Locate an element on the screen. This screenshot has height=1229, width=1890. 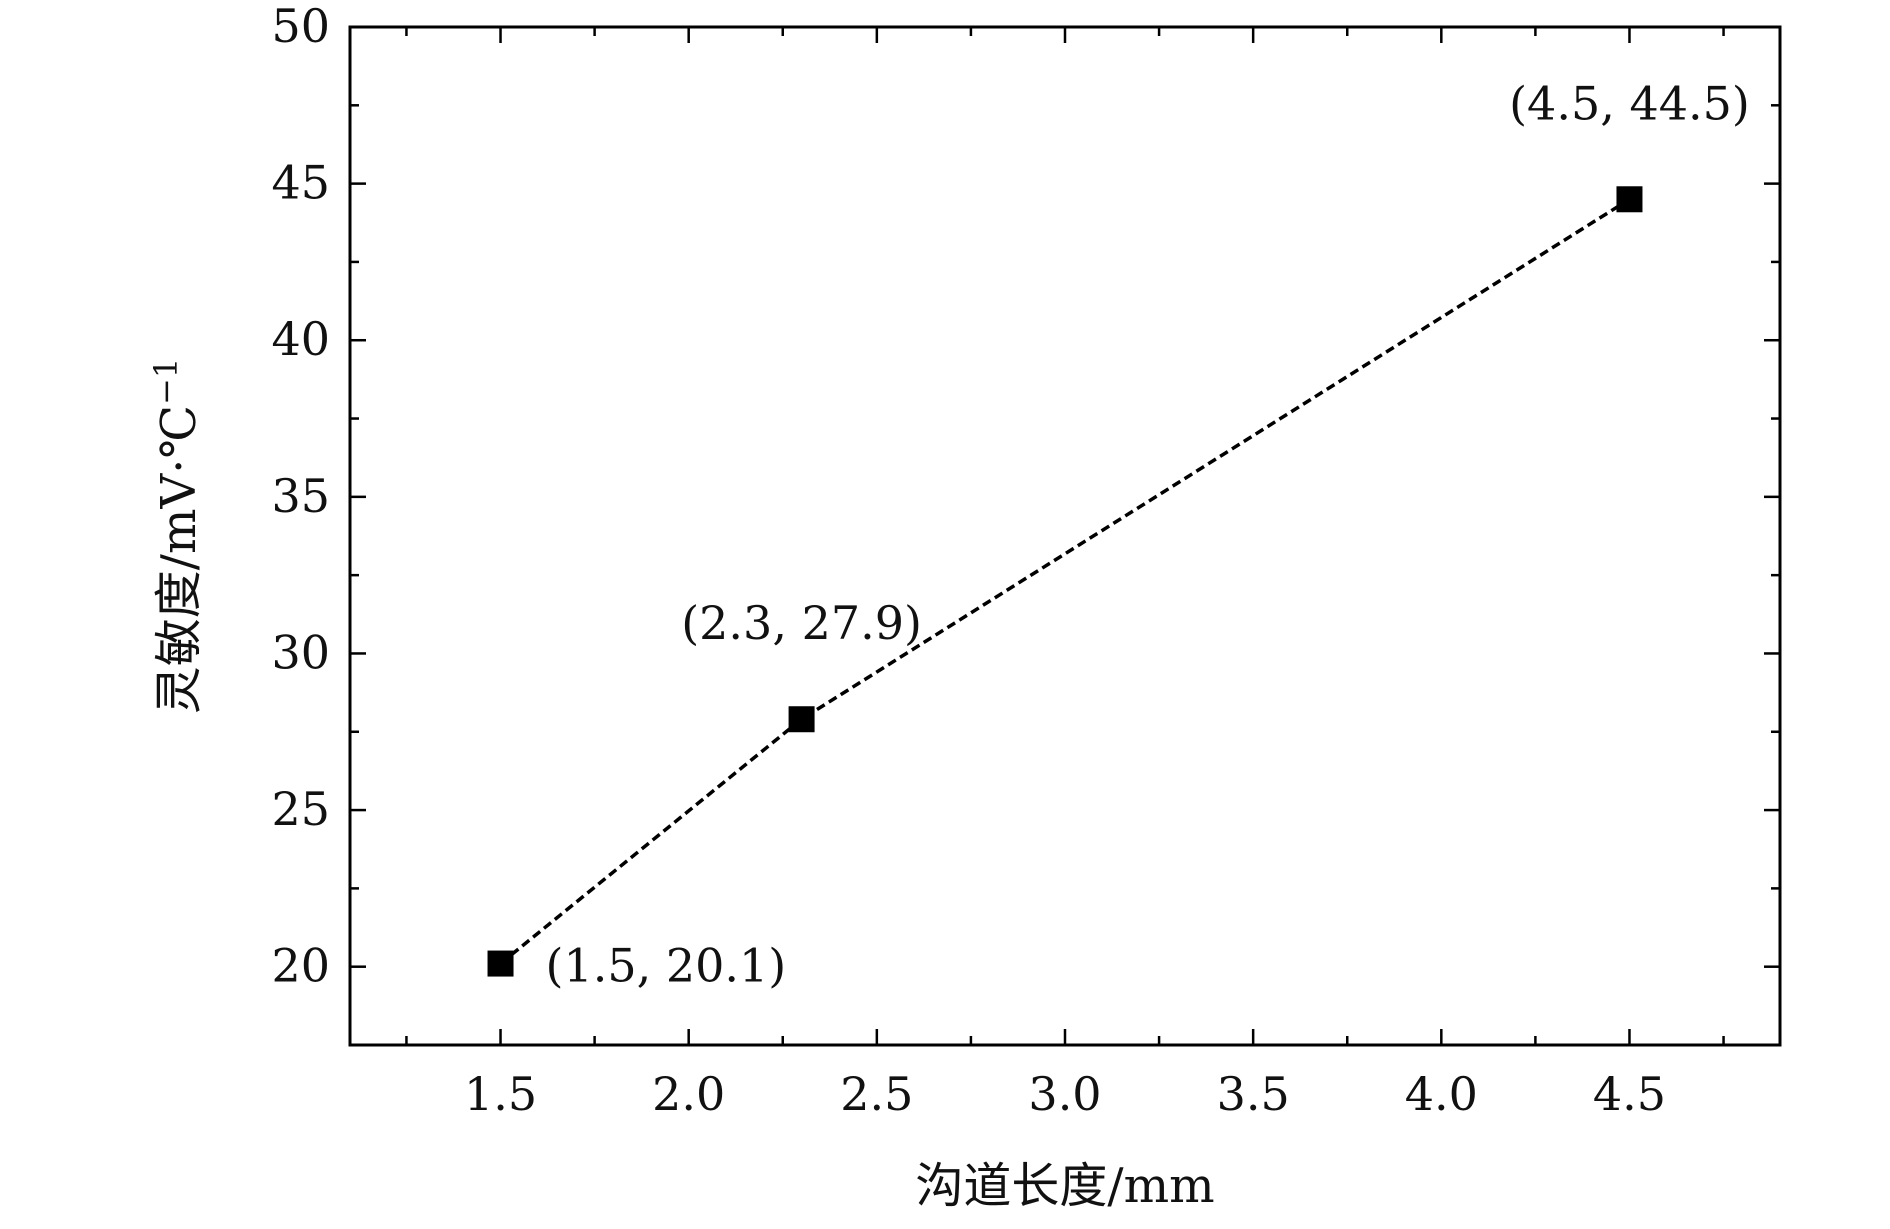
x-tick-label: 2.5 is located at coordinates (876, 1094).